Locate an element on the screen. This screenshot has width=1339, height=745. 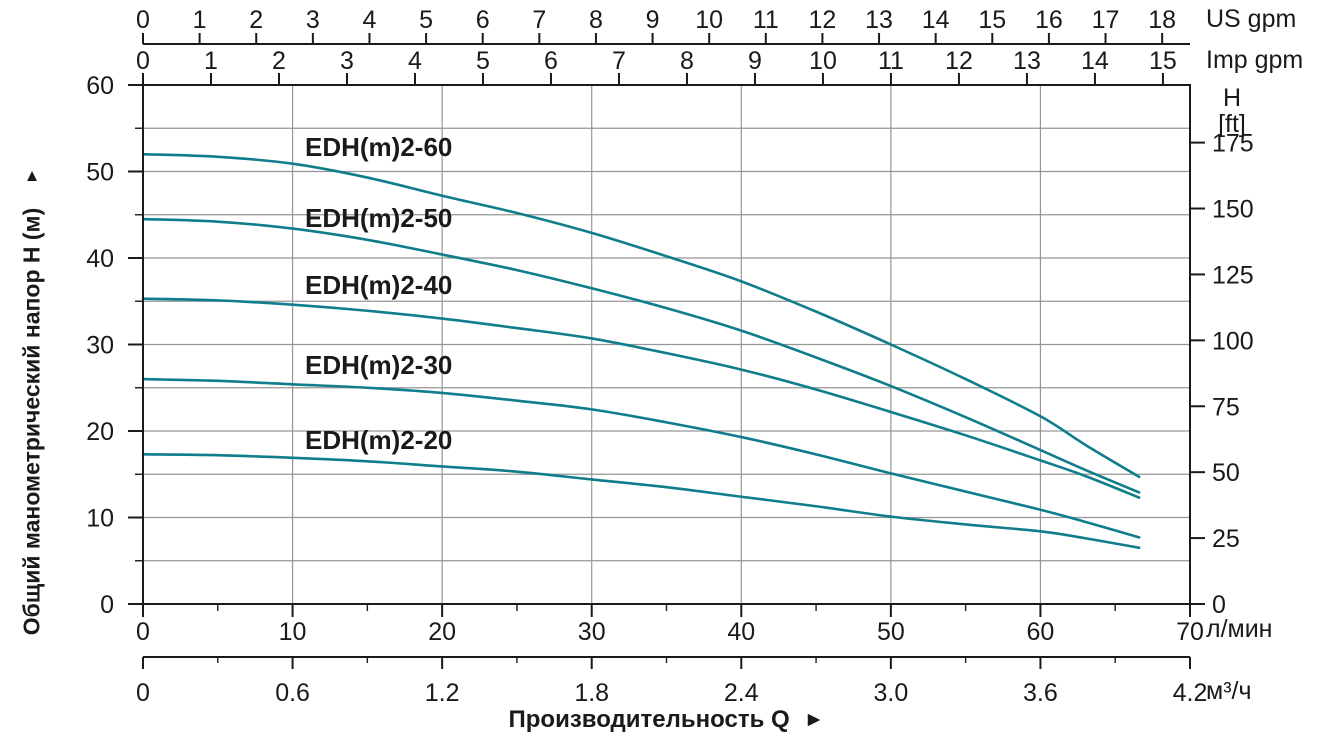
tick-label-imp: 1 is located at coordinates (211, 61).